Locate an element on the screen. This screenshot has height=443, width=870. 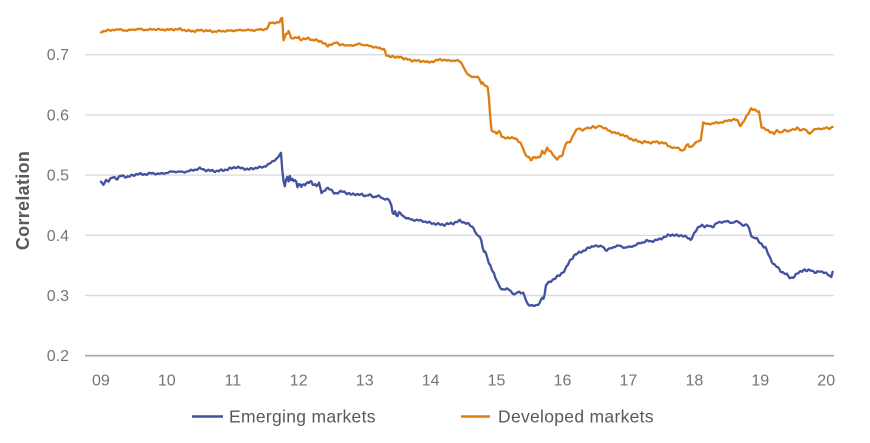
svg-text: 0.6 is located at coordinates (58, 115).